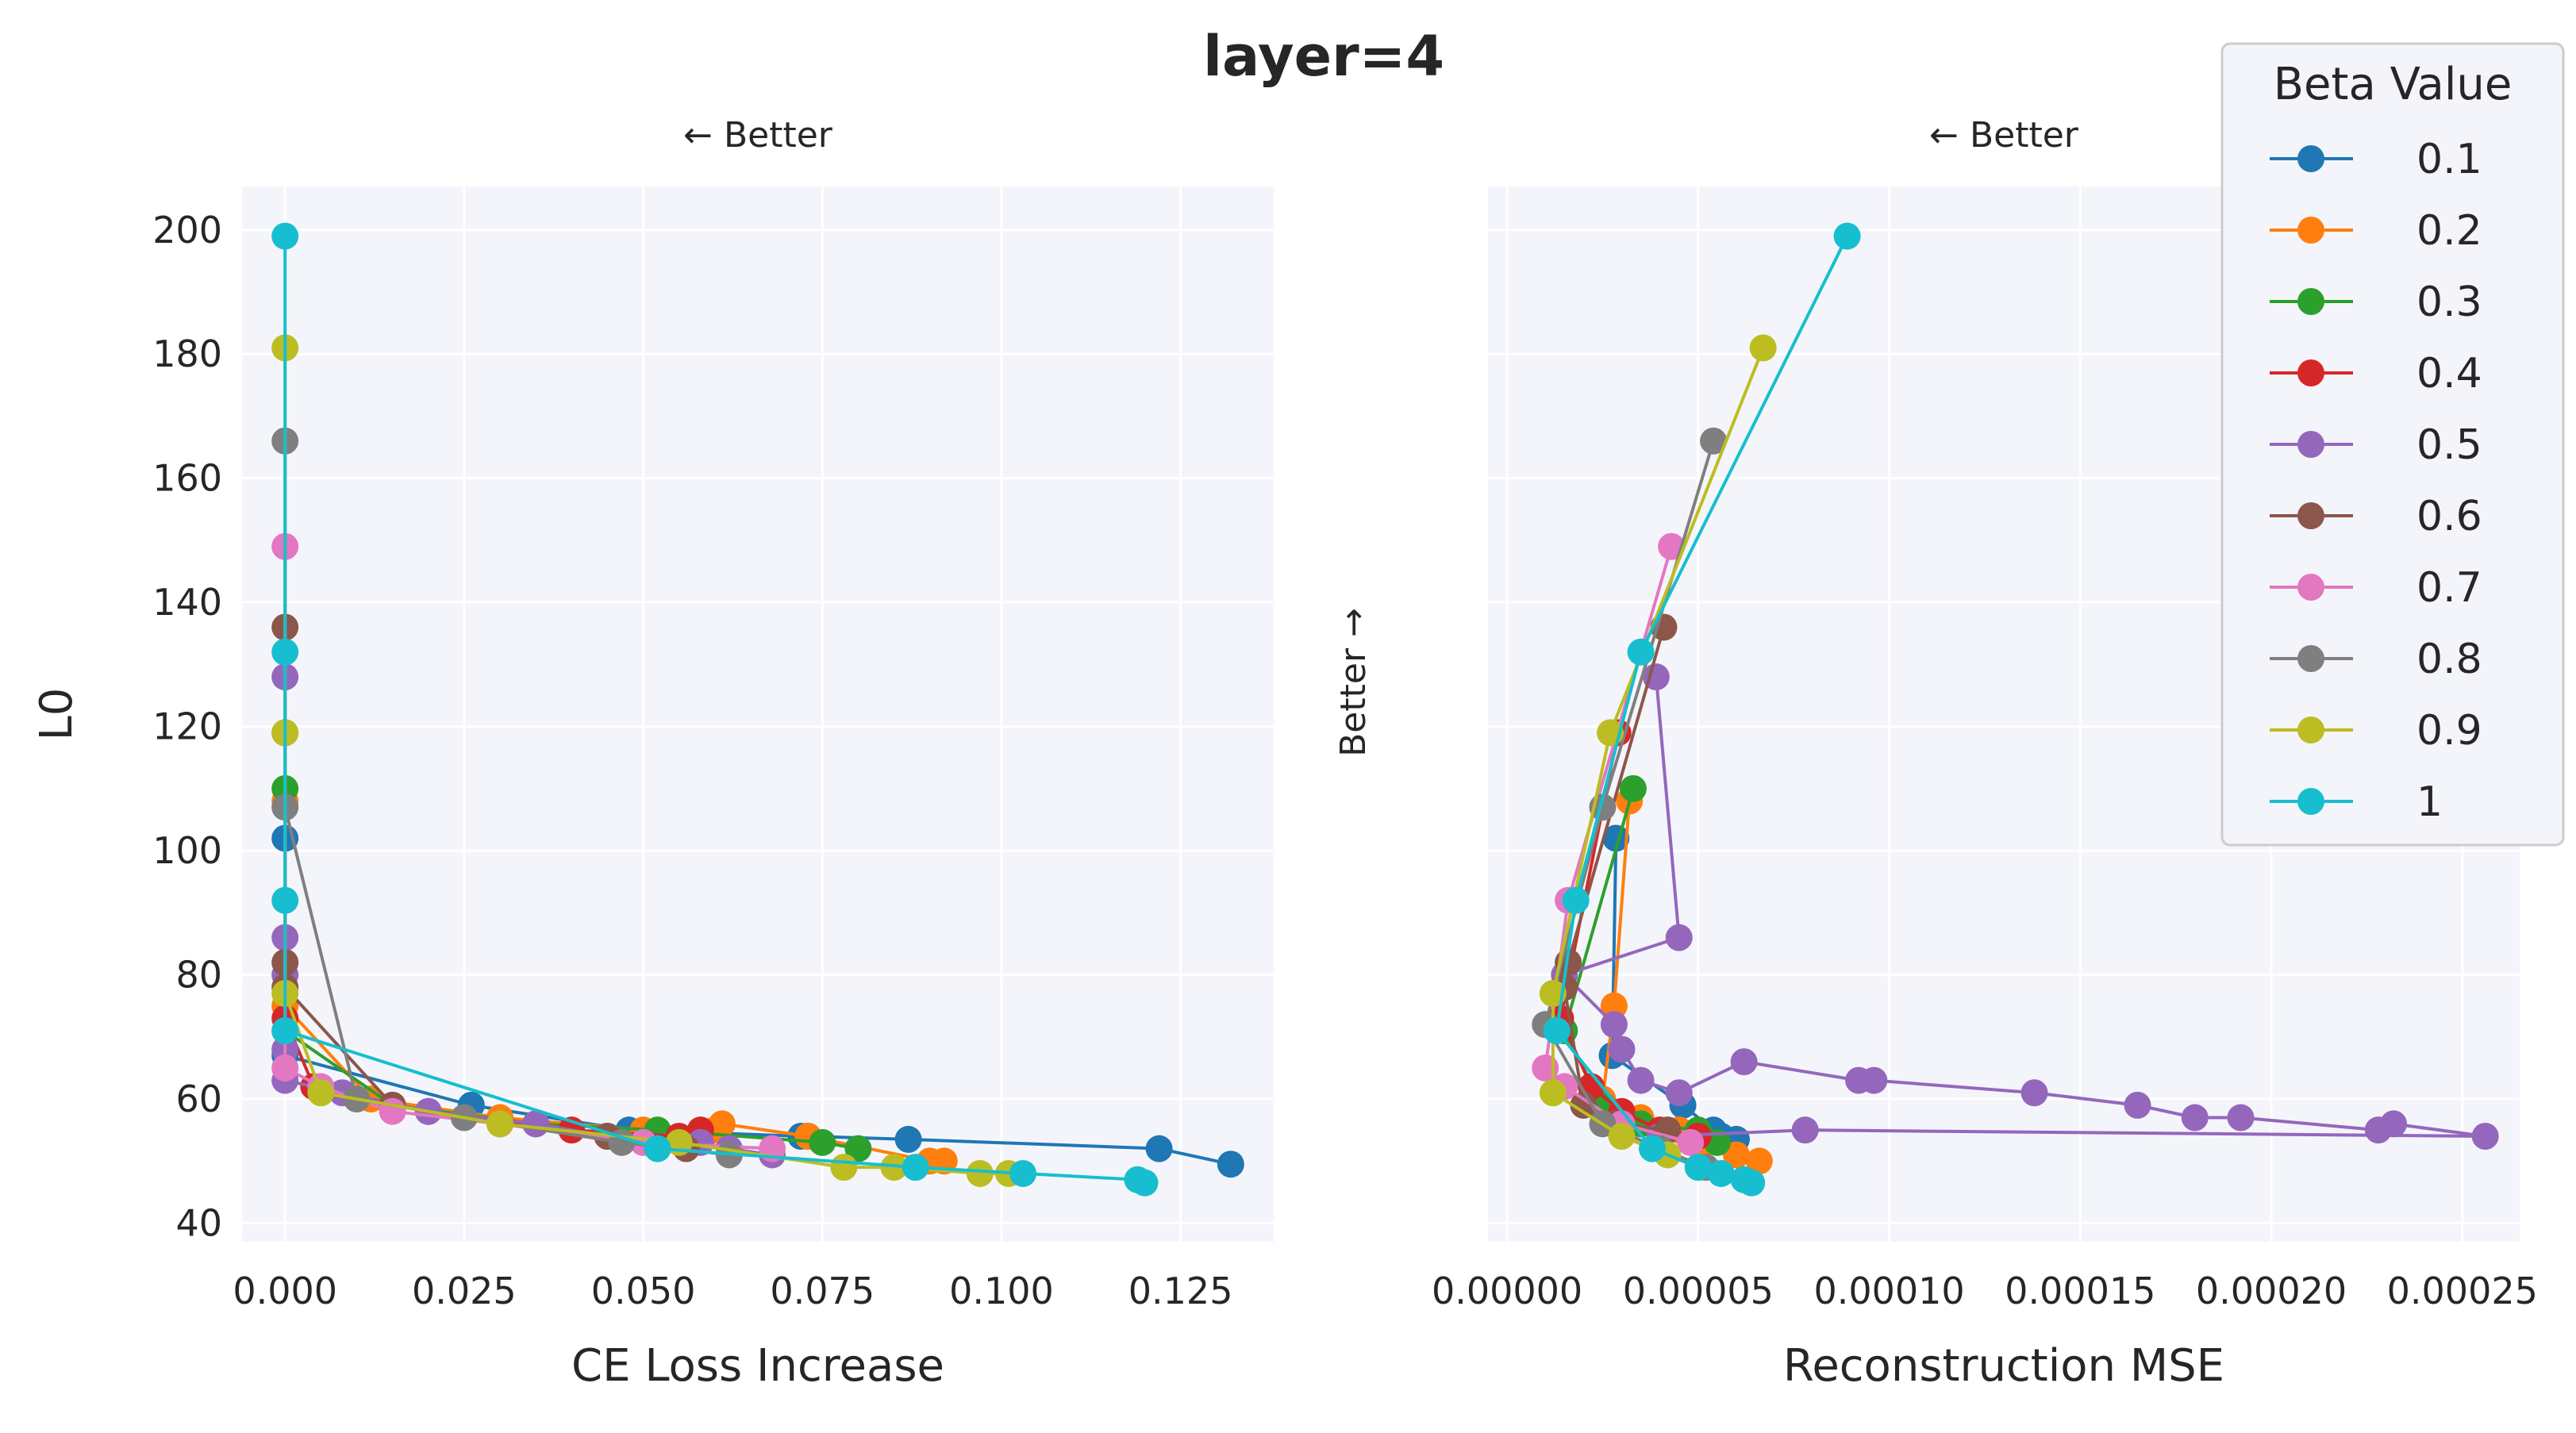  Describe the element at coordinates (2393, 84) in the screenshot. I see `legend-title: Beta Value` at that location.